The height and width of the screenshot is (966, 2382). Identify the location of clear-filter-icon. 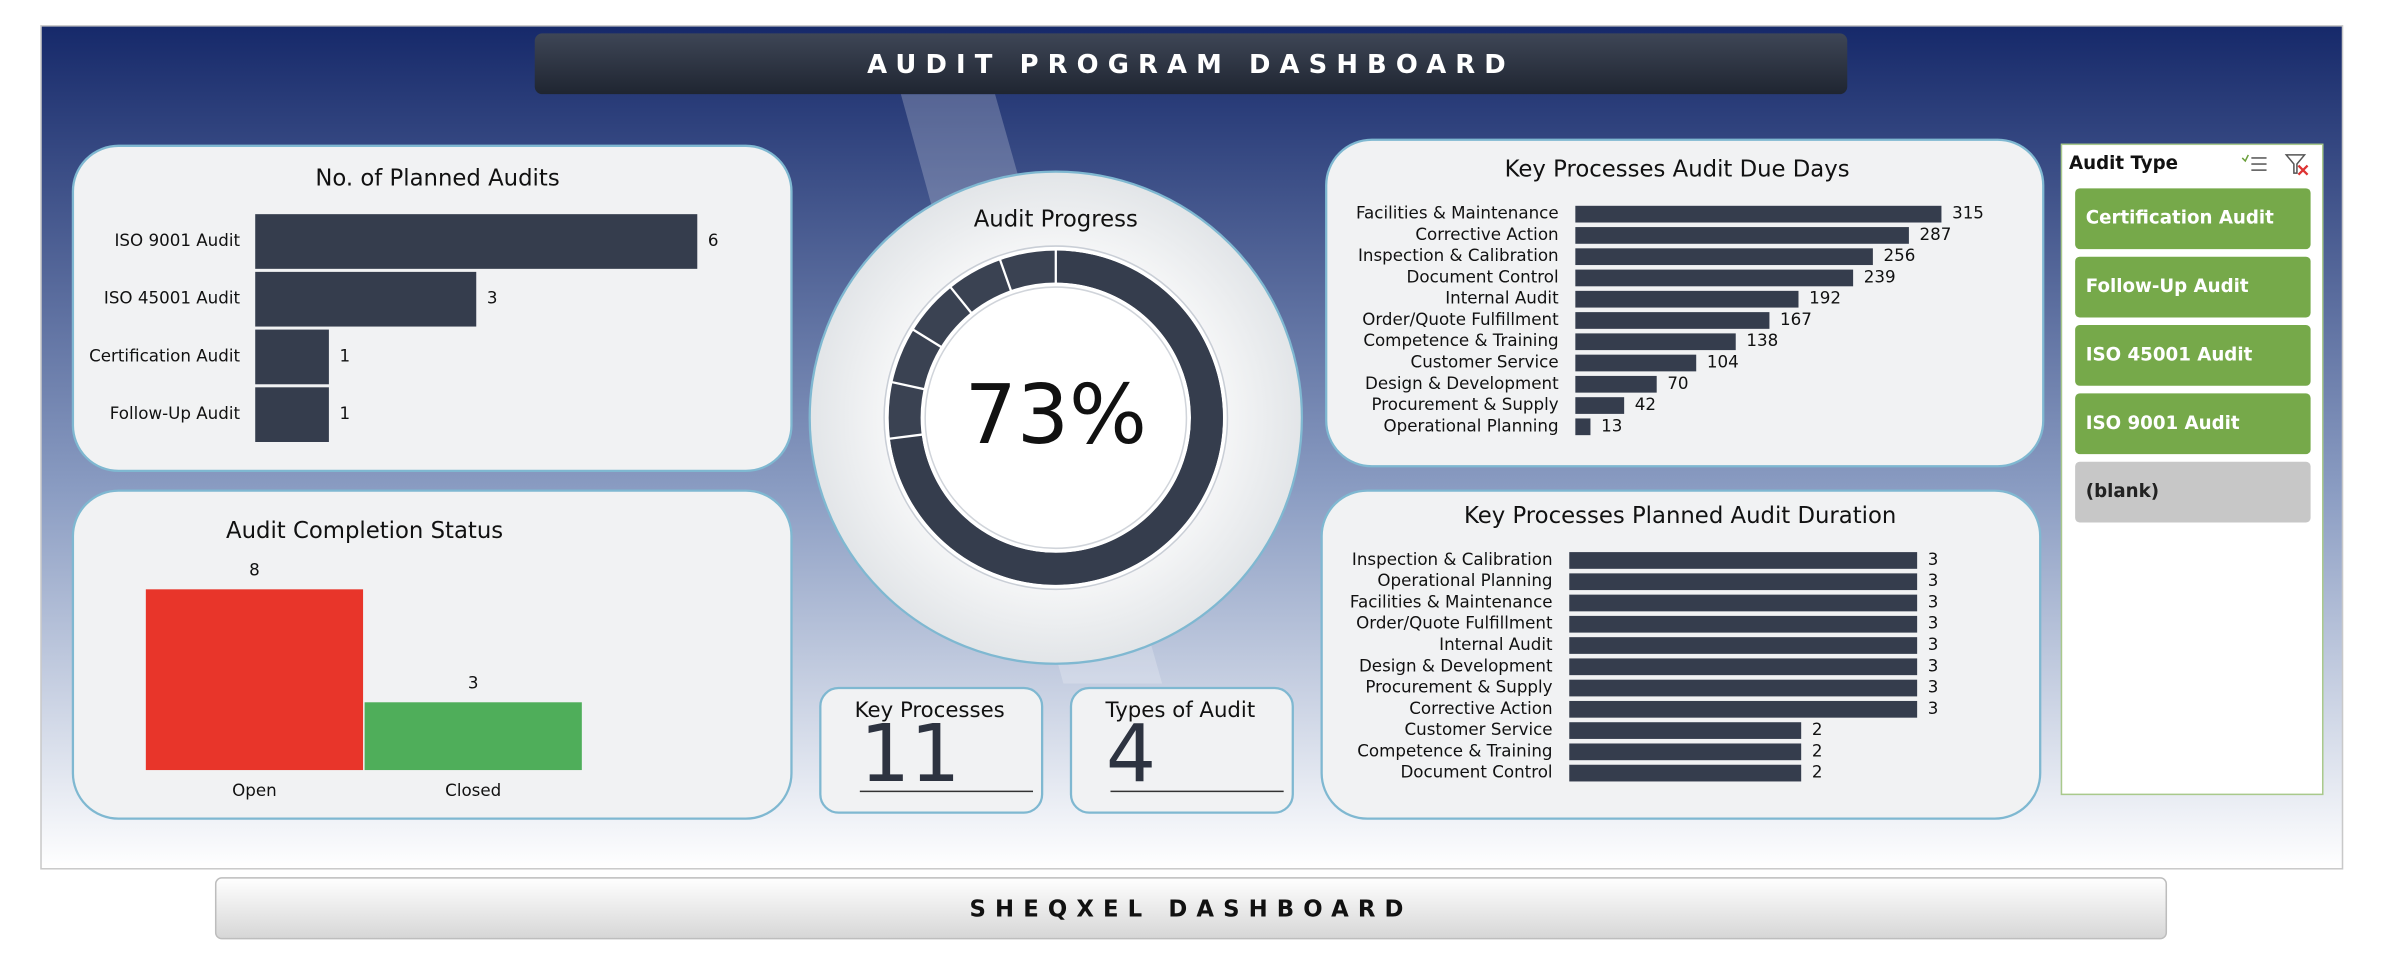
(2296, 165).